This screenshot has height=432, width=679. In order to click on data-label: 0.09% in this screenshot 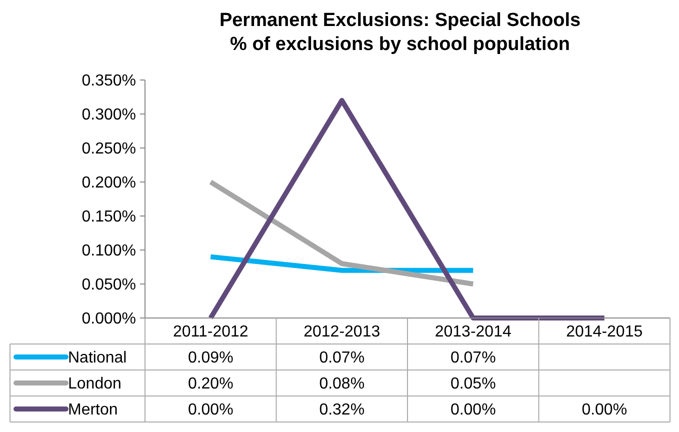, I will do `click(211, 358)`.